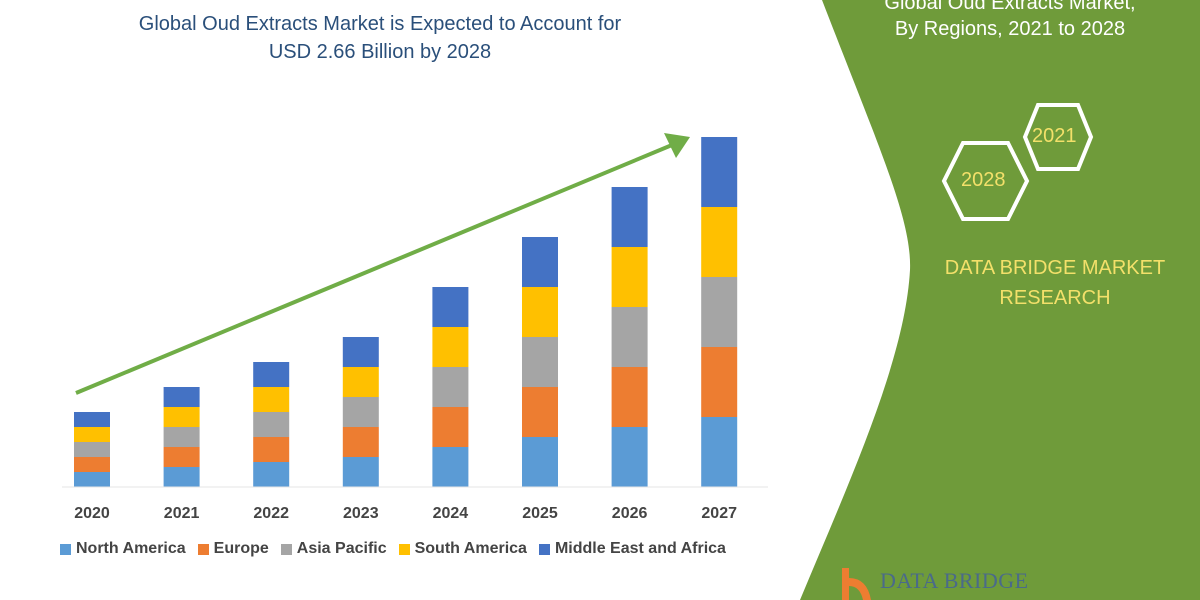 The image size is (1200, 600). I want to click on legend-item: Middle East and Africa, so click(632, 549).